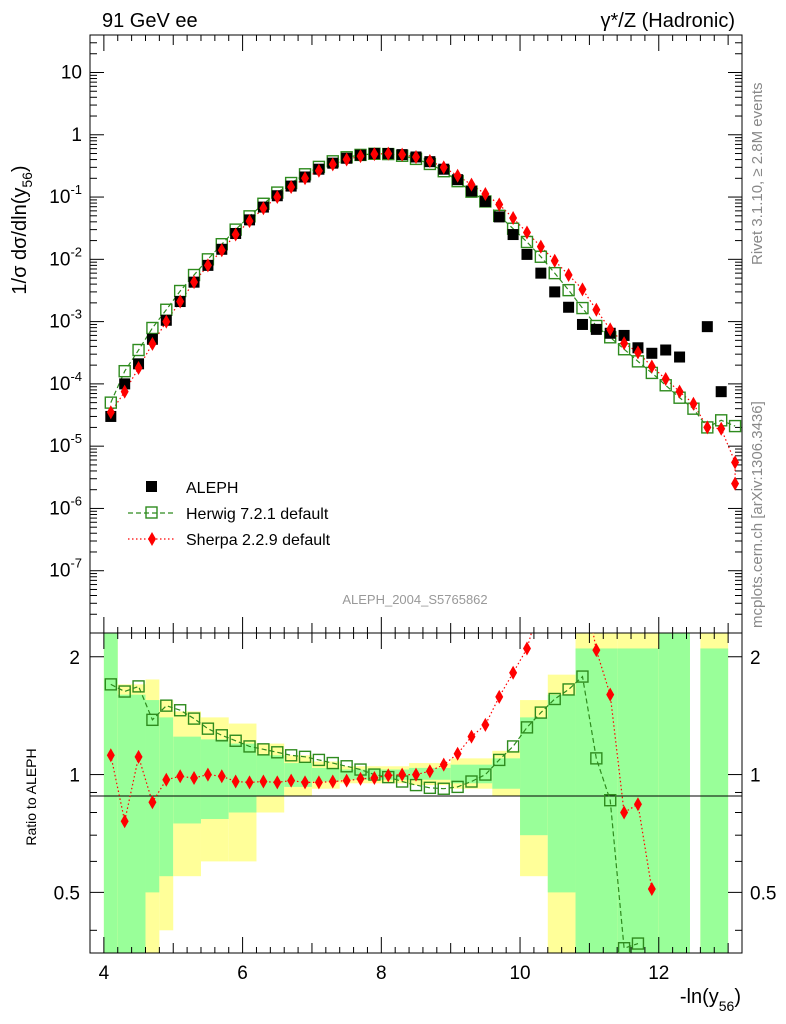  I want to click on x-tick-label: 10, so click(519, 973).